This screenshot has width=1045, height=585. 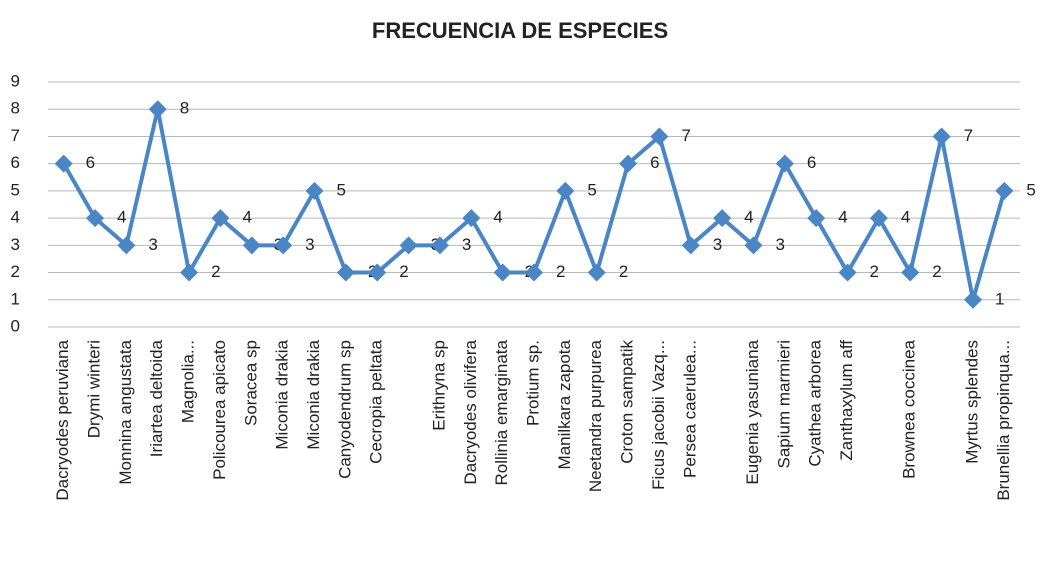 What do you see at coordinates (376, 401) in the screenshot?
I see `x-tick-label: Cecropia peltata` at bounding box center [376, 401].